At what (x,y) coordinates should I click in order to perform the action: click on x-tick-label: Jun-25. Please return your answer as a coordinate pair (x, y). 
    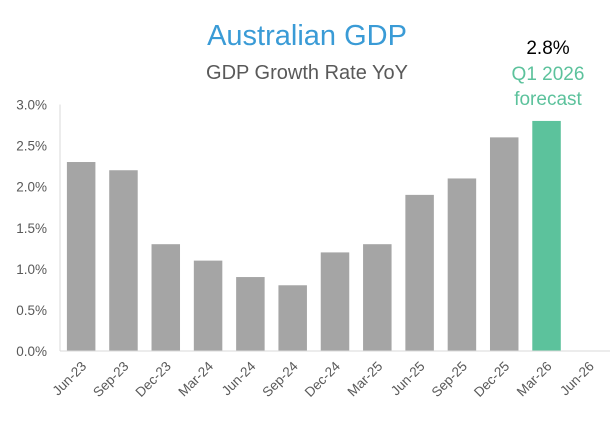
    Looking at the image, I should click on (408, 379).